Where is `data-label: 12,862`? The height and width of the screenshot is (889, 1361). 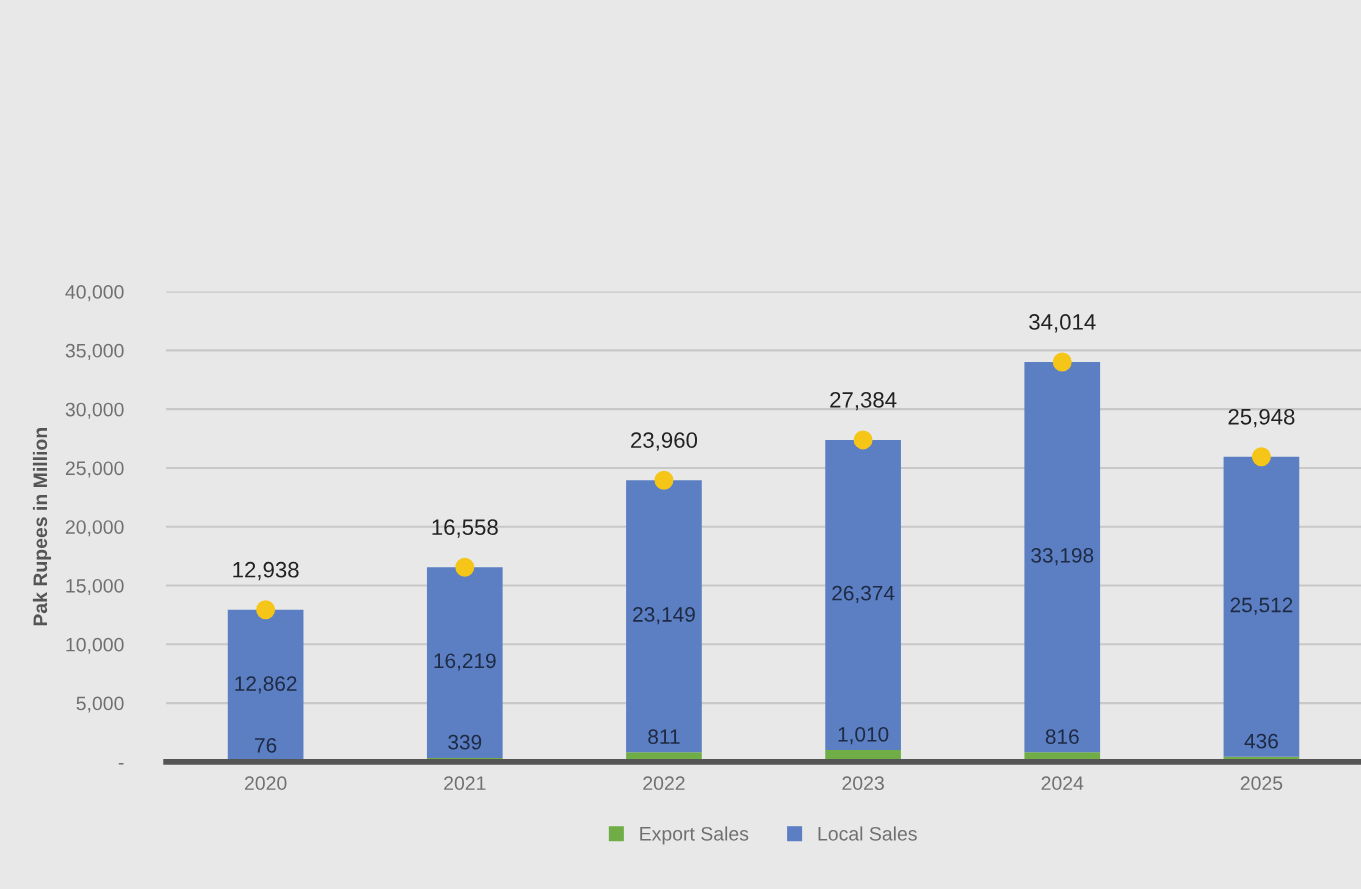 data-label: 12,862 is located at coordinates (266, 685).